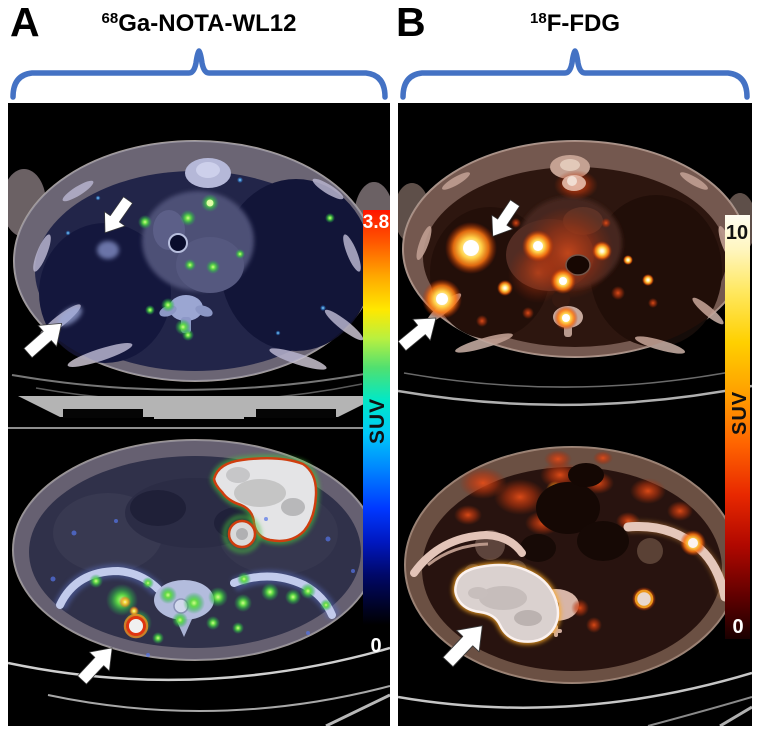  Describe the element at coordinates (207, 23) in the screenshot. I see `tracer-name: Ga-NOTA-WL12` at that location.